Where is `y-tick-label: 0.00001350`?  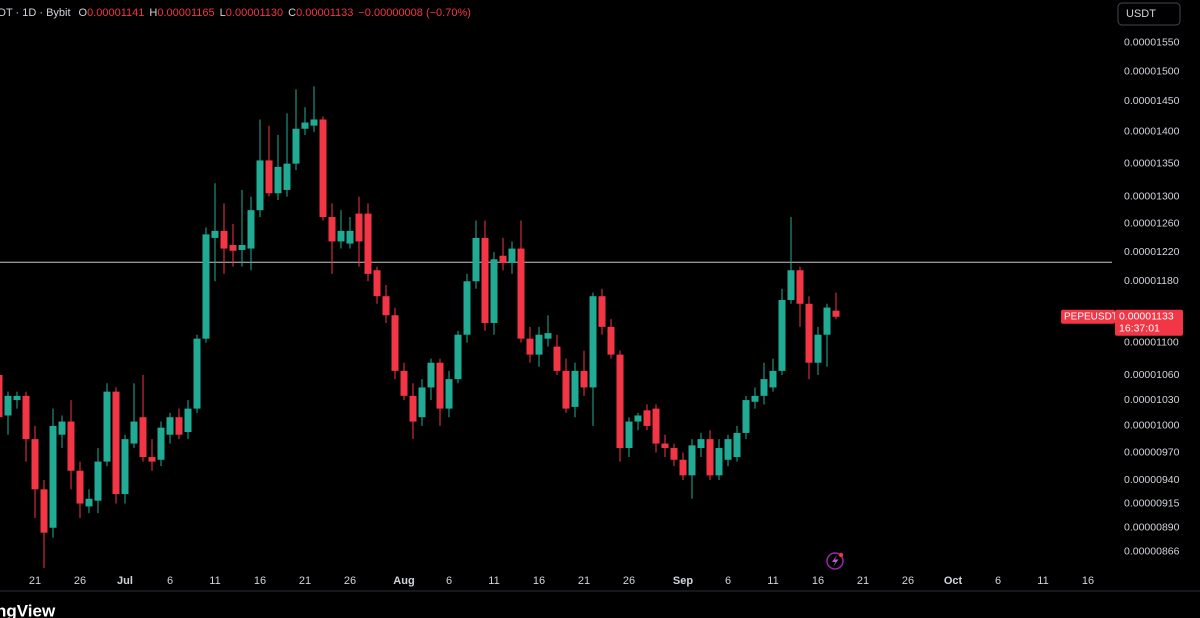
y-tick-label: 0.00001350 is located at coordinates (1152, 163).